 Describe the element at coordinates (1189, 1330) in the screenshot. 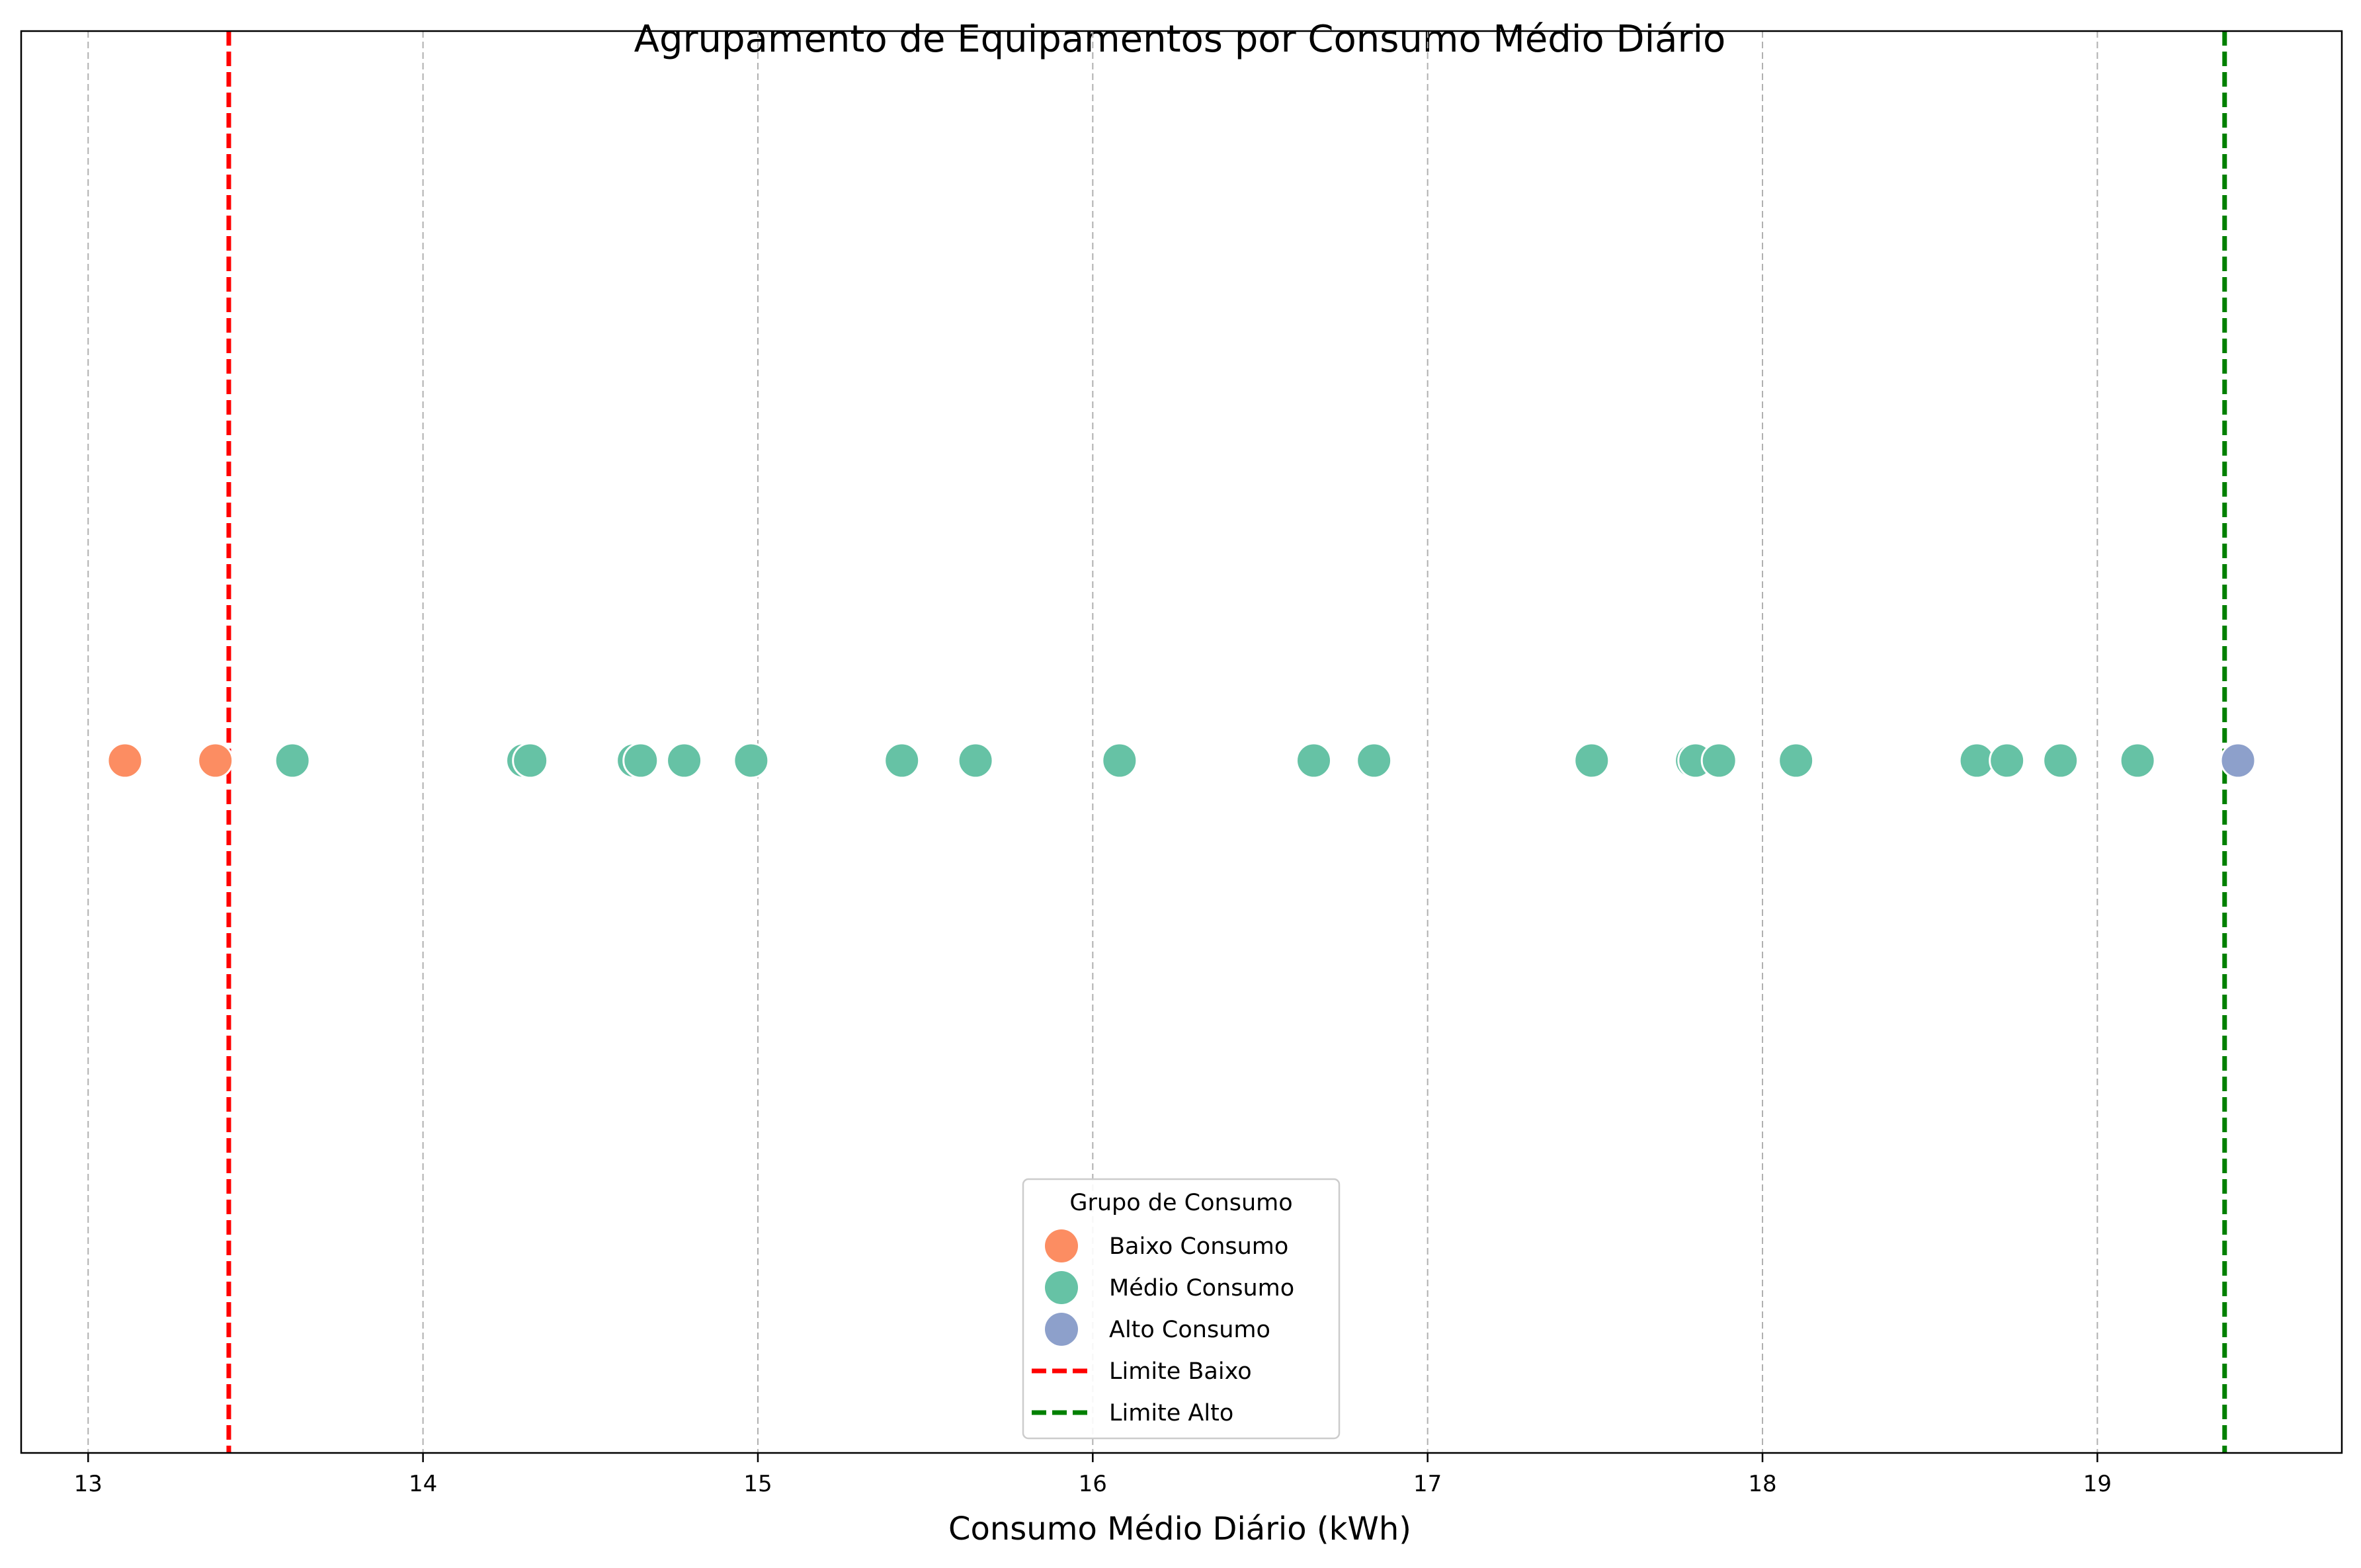

I see `legend-label-2: Alto Consumo` at that location.